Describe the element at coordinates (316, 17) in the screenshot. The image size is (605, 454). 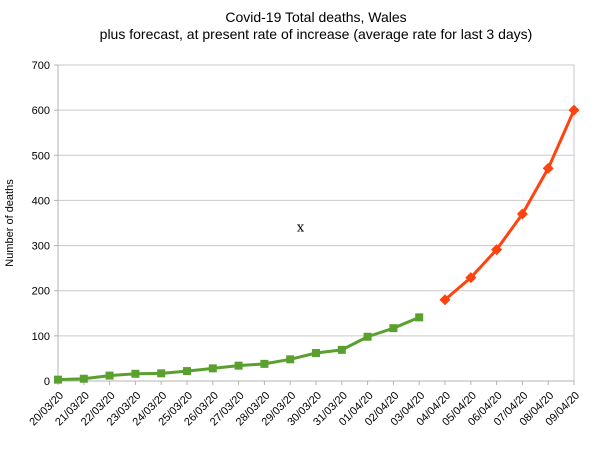
I see `chart-title: Covid-19 Total deaths, Wales` at that location.